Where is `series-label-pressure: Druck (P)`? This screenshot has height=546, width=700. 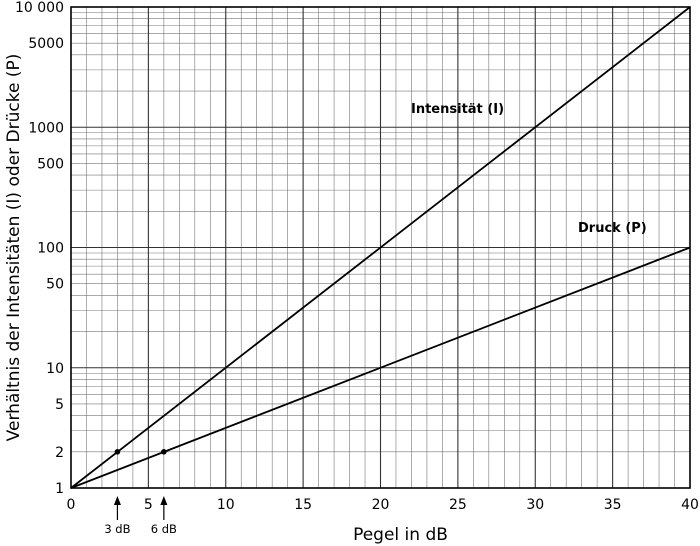 series-label-pressure: Druck (P) is located at coordinates (612, 228).